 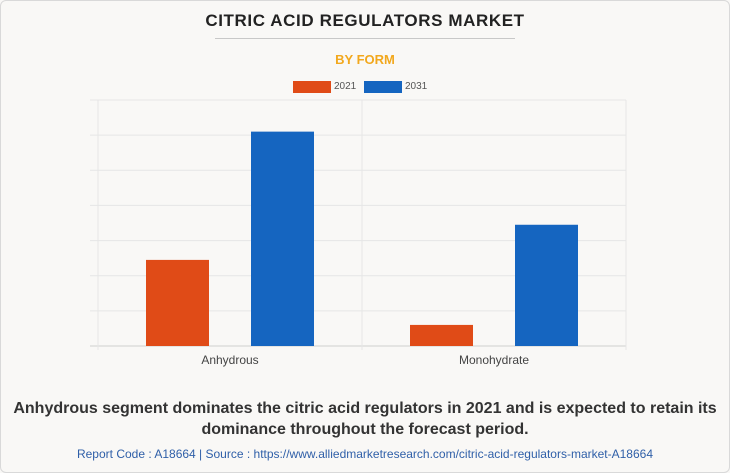 I want to click on legend-swatch-2021, so click(x=312, y=87).